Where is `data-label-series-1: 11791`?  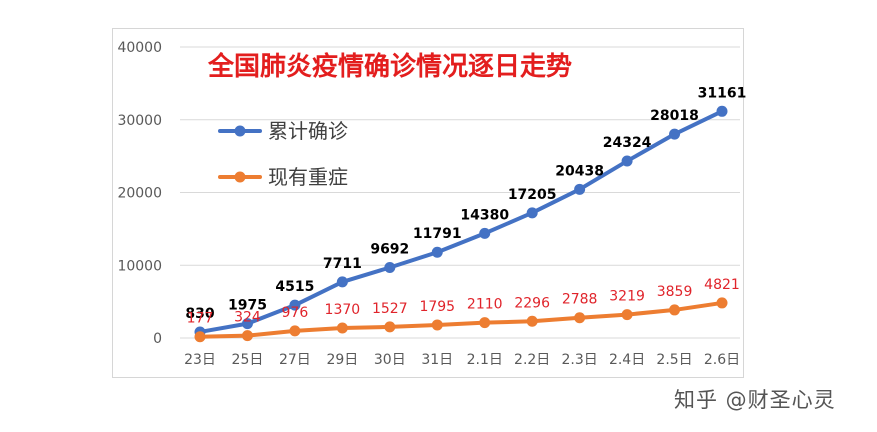 data-label-series-1: 11791 is located at coordinates (437, 234).